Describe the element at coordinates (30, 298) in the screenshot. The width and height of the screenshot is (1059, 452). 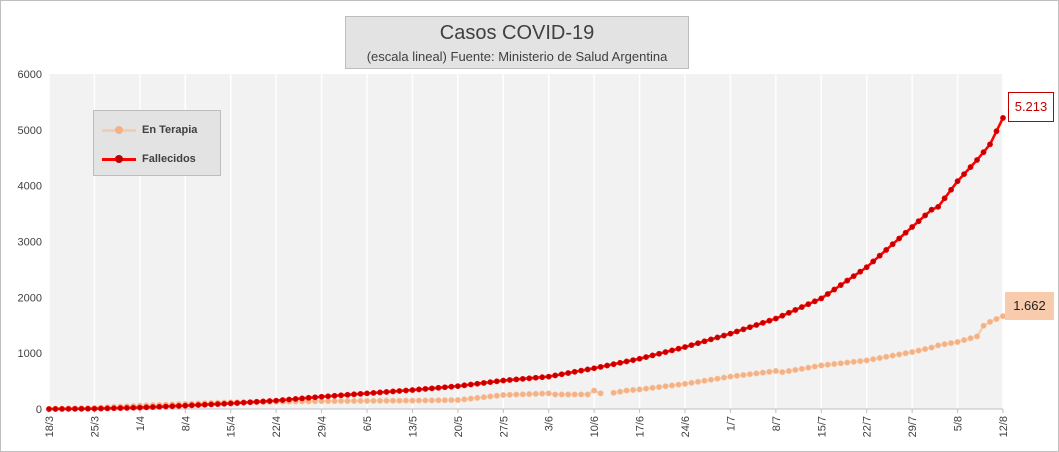
I see `y-tick-label: 2000` at that location.